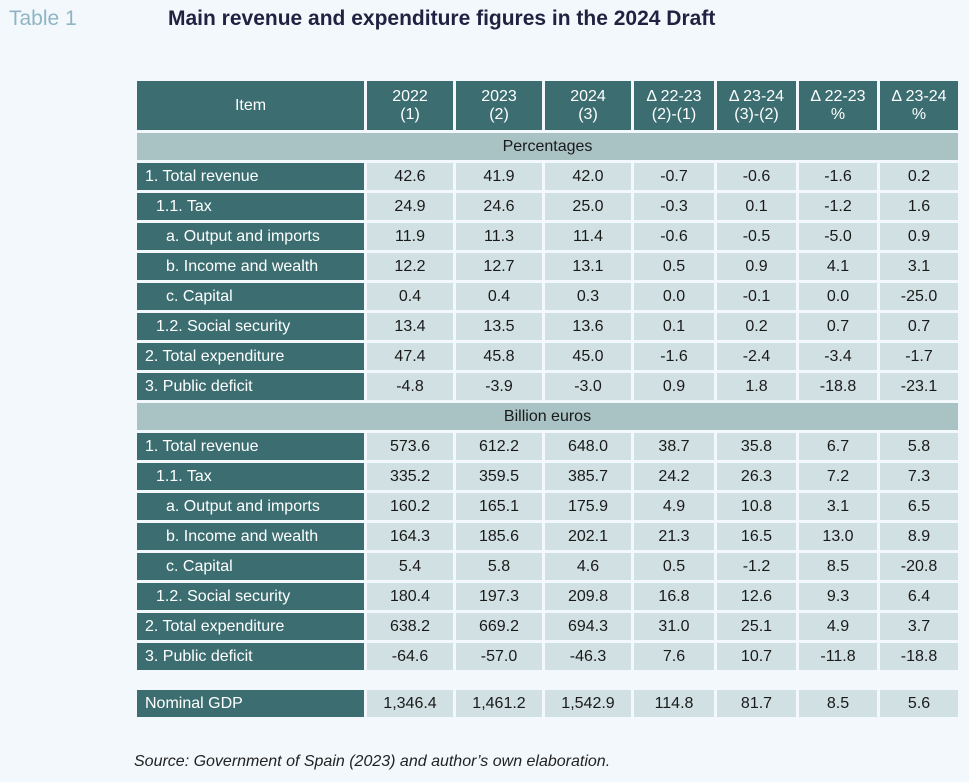 The height and width of the screenshot is (782, 969). What do you see at coordinates (410, 536) in the screenshot?
I see `table-cell: 164.3` at bounding box center [410, 536].